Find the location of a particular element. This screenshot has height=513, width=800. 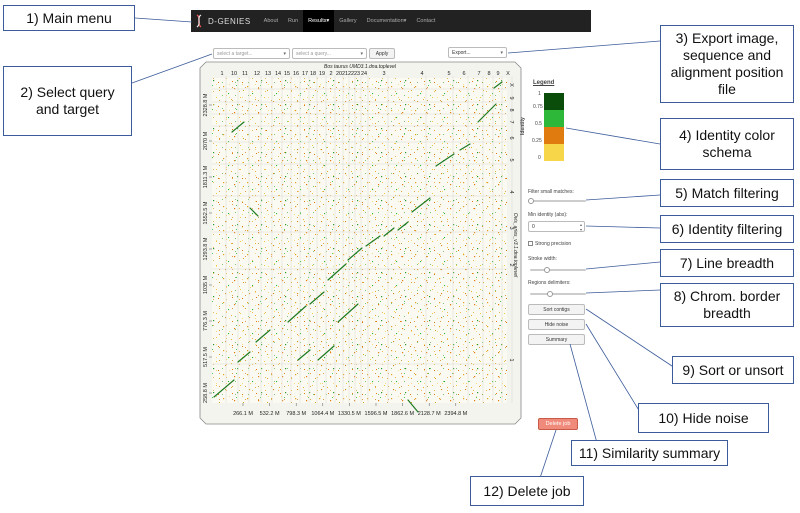

top-tick-label: 24 is located at coordinates (364, 74).